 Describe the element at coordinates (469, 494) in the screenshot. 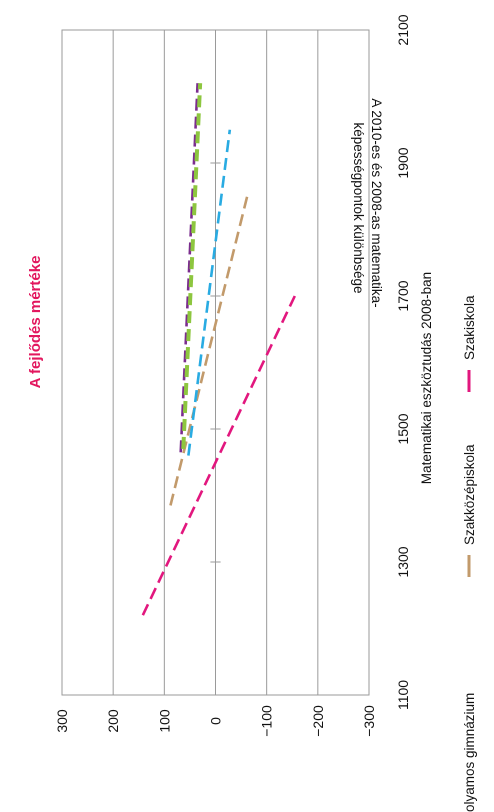

I see `legend-label-1: Szakközépiskola` at that location.